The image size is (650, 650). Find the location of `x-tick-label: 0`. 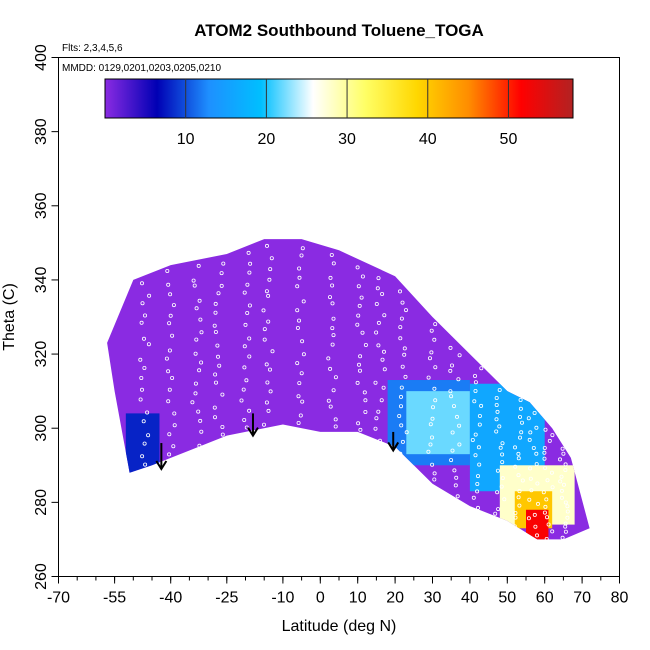

x-tick-label: 0 is located at coordinates (320, 598).